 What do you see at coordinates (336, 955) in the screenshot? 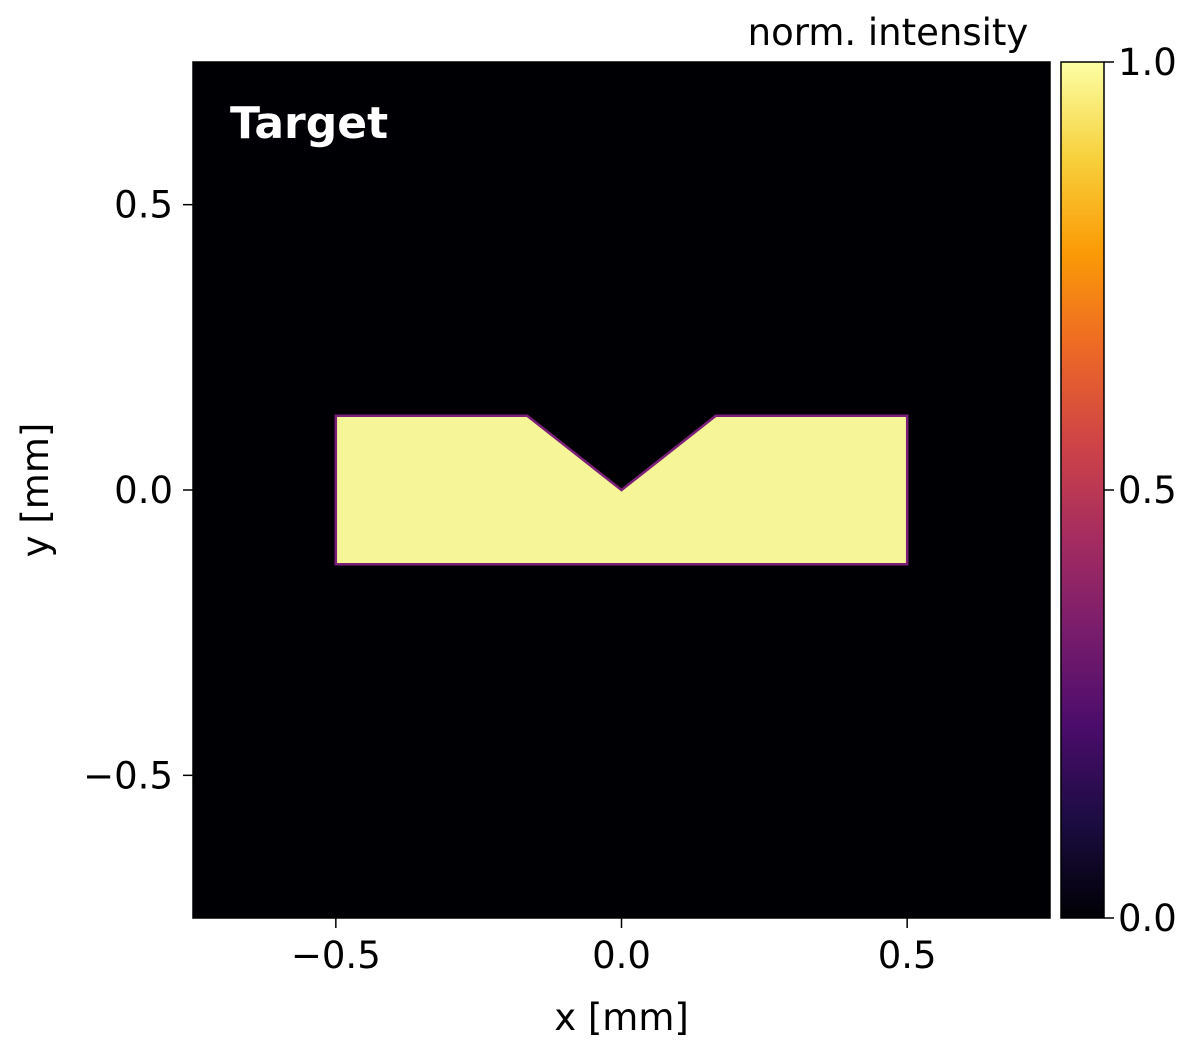
I see `x-tick-label: −0.5` at bounding box center [336, 955].